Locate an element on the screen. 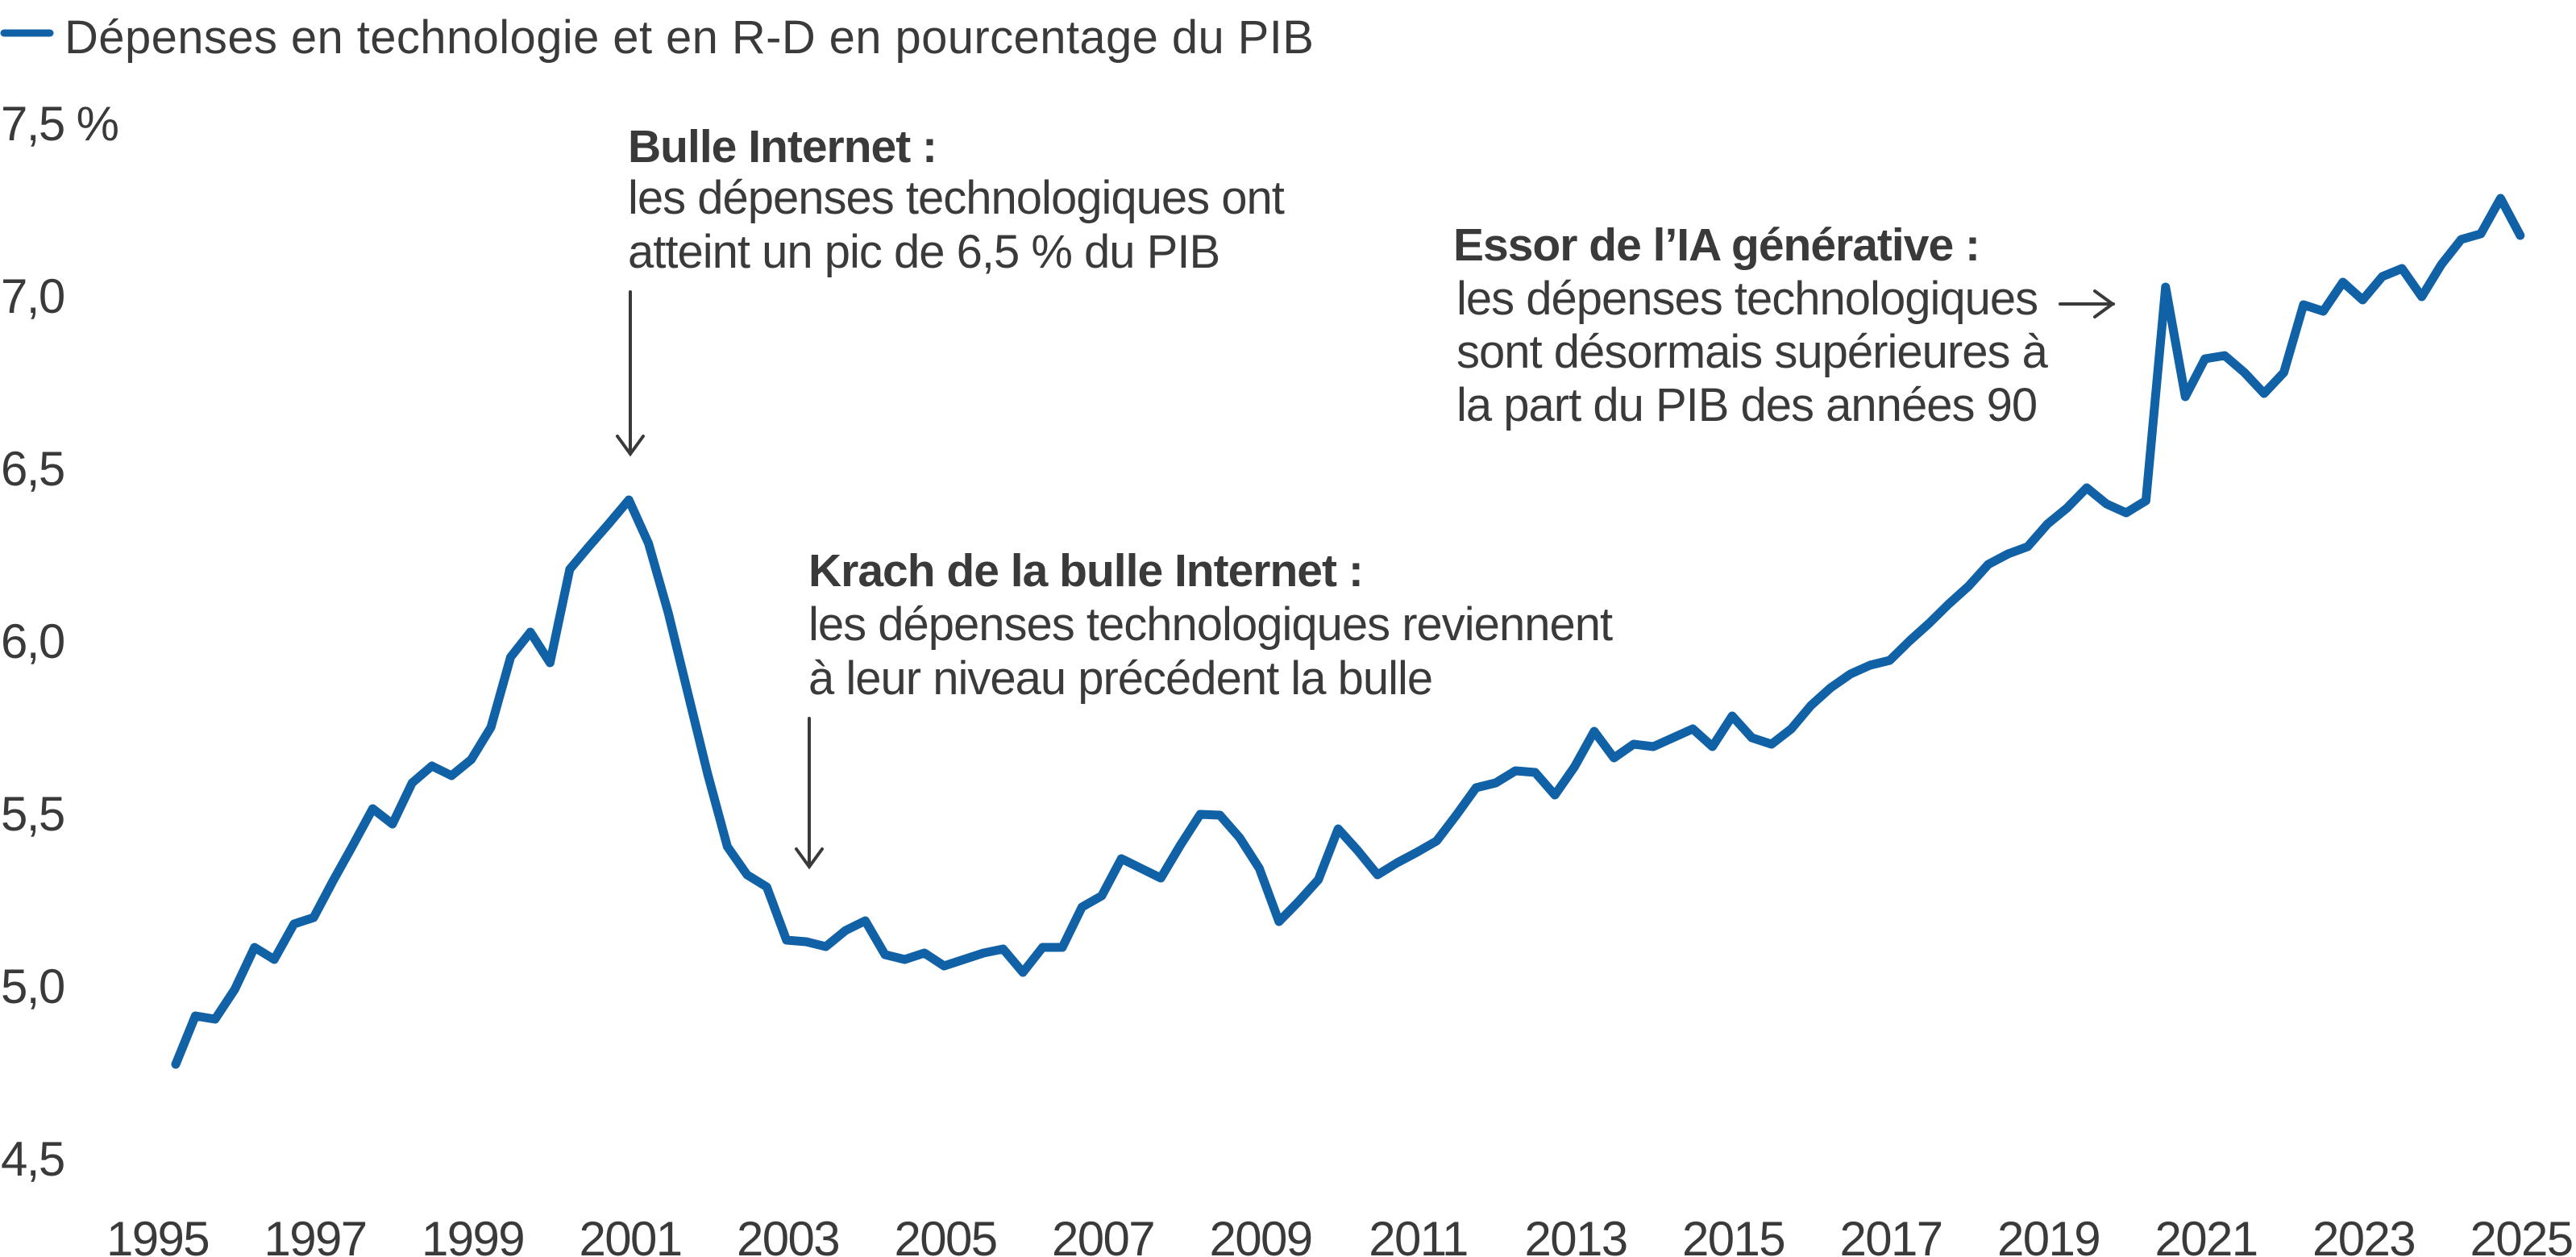  svg-text: 7,5 % is located at coordinates (59, 124).